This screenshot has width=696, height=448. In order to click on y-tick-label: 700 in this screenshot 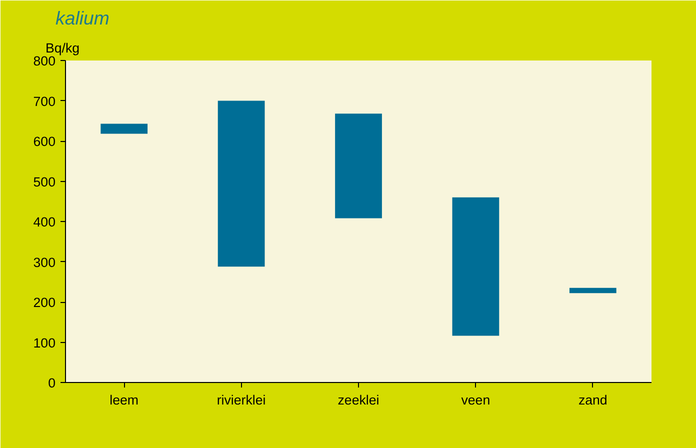, I will do `click(44, 101)`.